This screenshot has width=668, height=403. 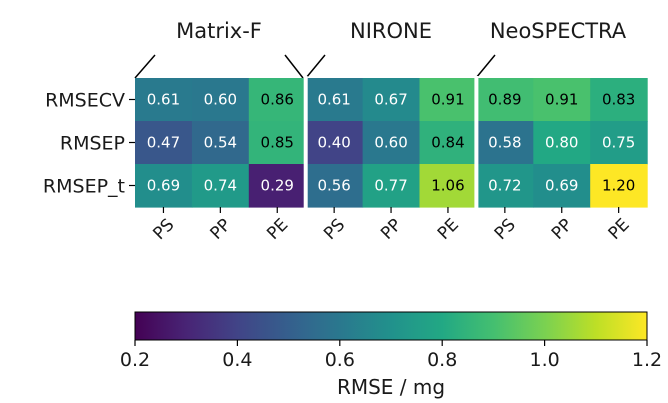 I want to click on heatmap-cell-label: 0.67, so click(x=390, y=100).